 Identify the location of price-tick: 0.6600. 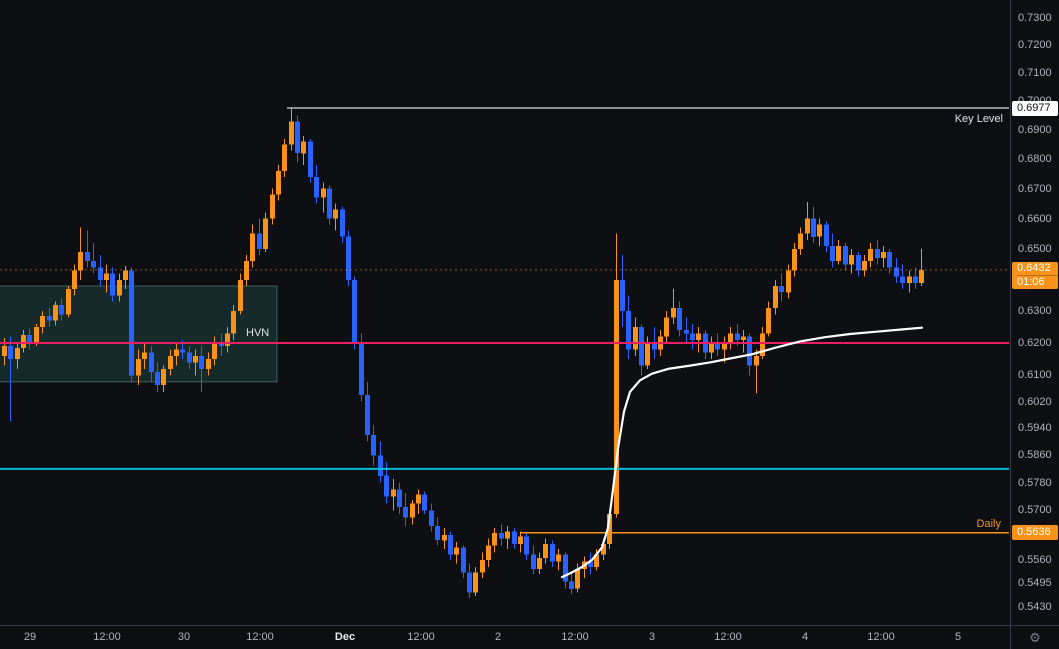
(1035, 219).